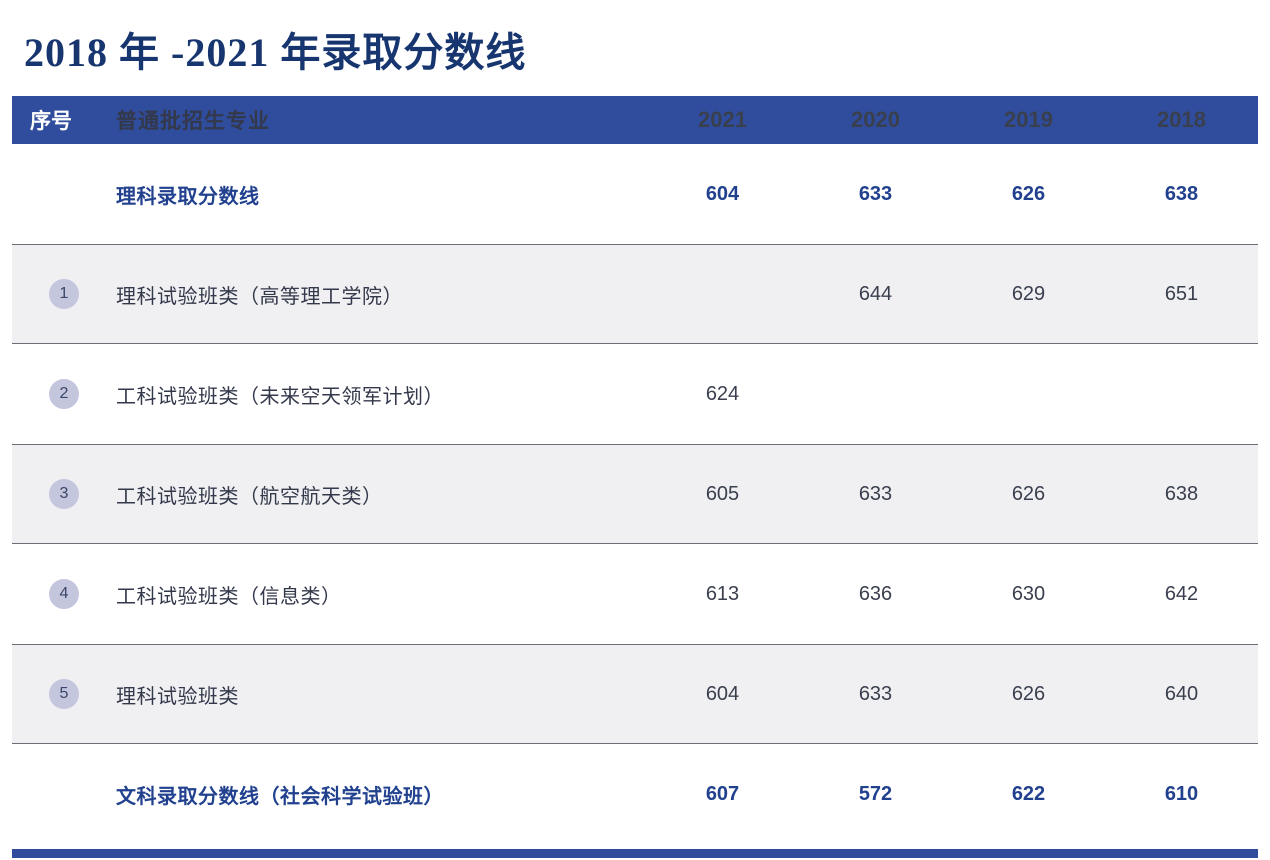 The width and height of the screenshot is (1270, 860). I want to click on row-index-cell: 3, so click(64, 494).